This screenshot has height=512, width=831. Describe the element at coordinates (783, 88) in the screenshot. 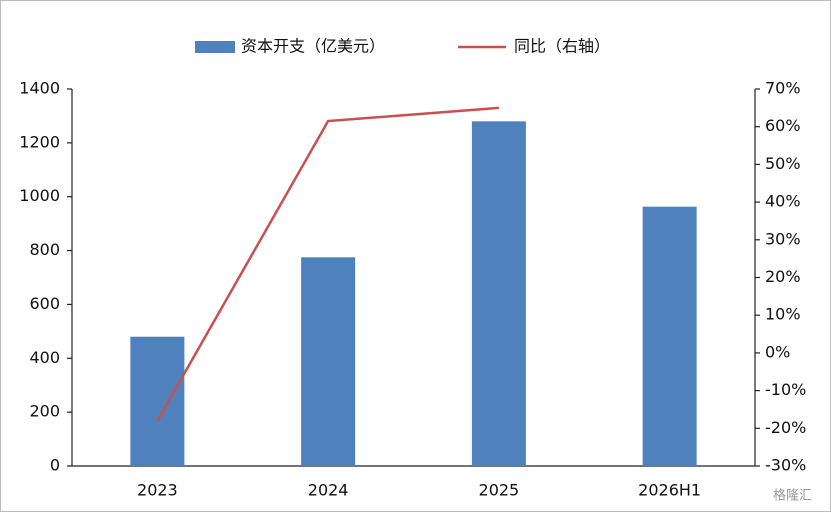

I see `y2-tick-label: 70%` at that location.